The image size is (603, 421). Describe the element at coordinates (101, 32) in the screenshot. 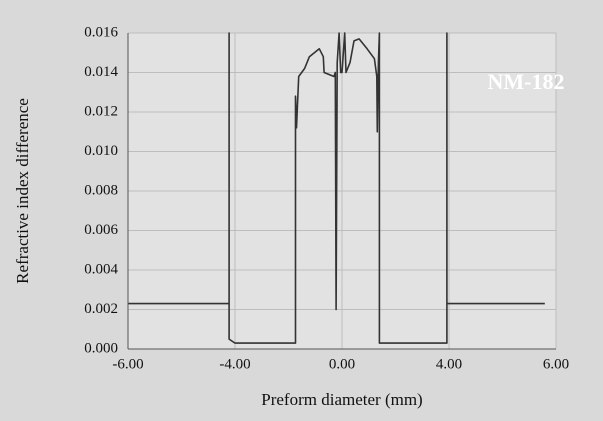

I see `y-tick-label: 0.016` at that location.